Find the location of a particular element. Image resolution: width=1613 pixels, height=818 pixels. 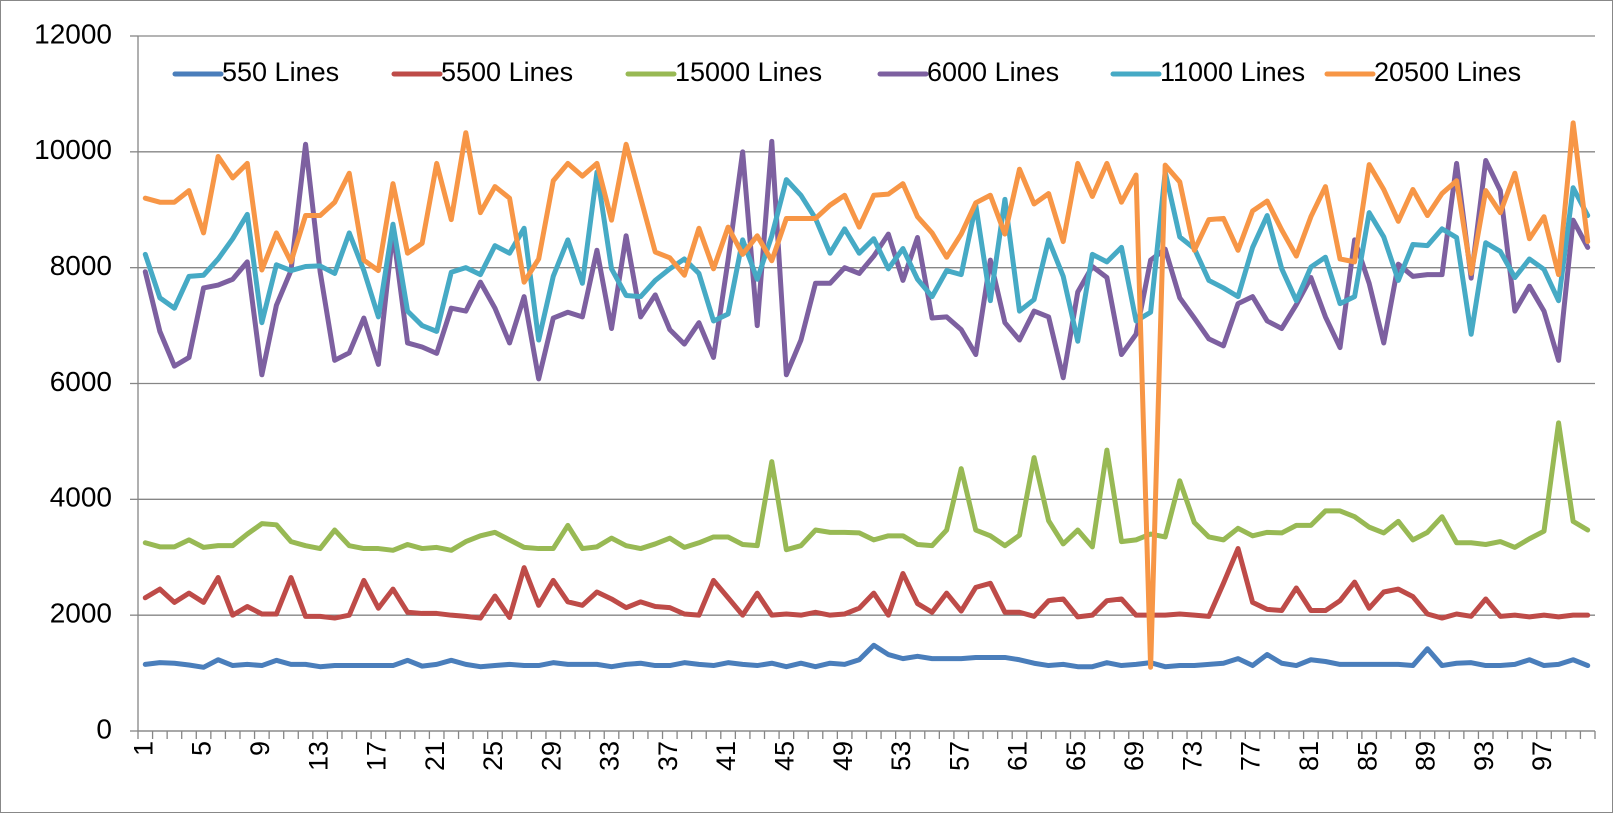

legend-label: 11000 Lines is located at coordinates (1232, 72).